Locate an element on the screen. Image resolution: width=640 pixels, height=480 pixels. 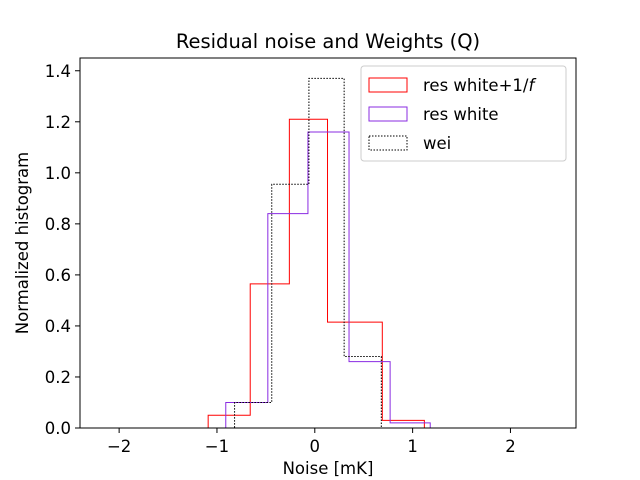
x-tick-label: 0 is located at coordinates (315, 446).